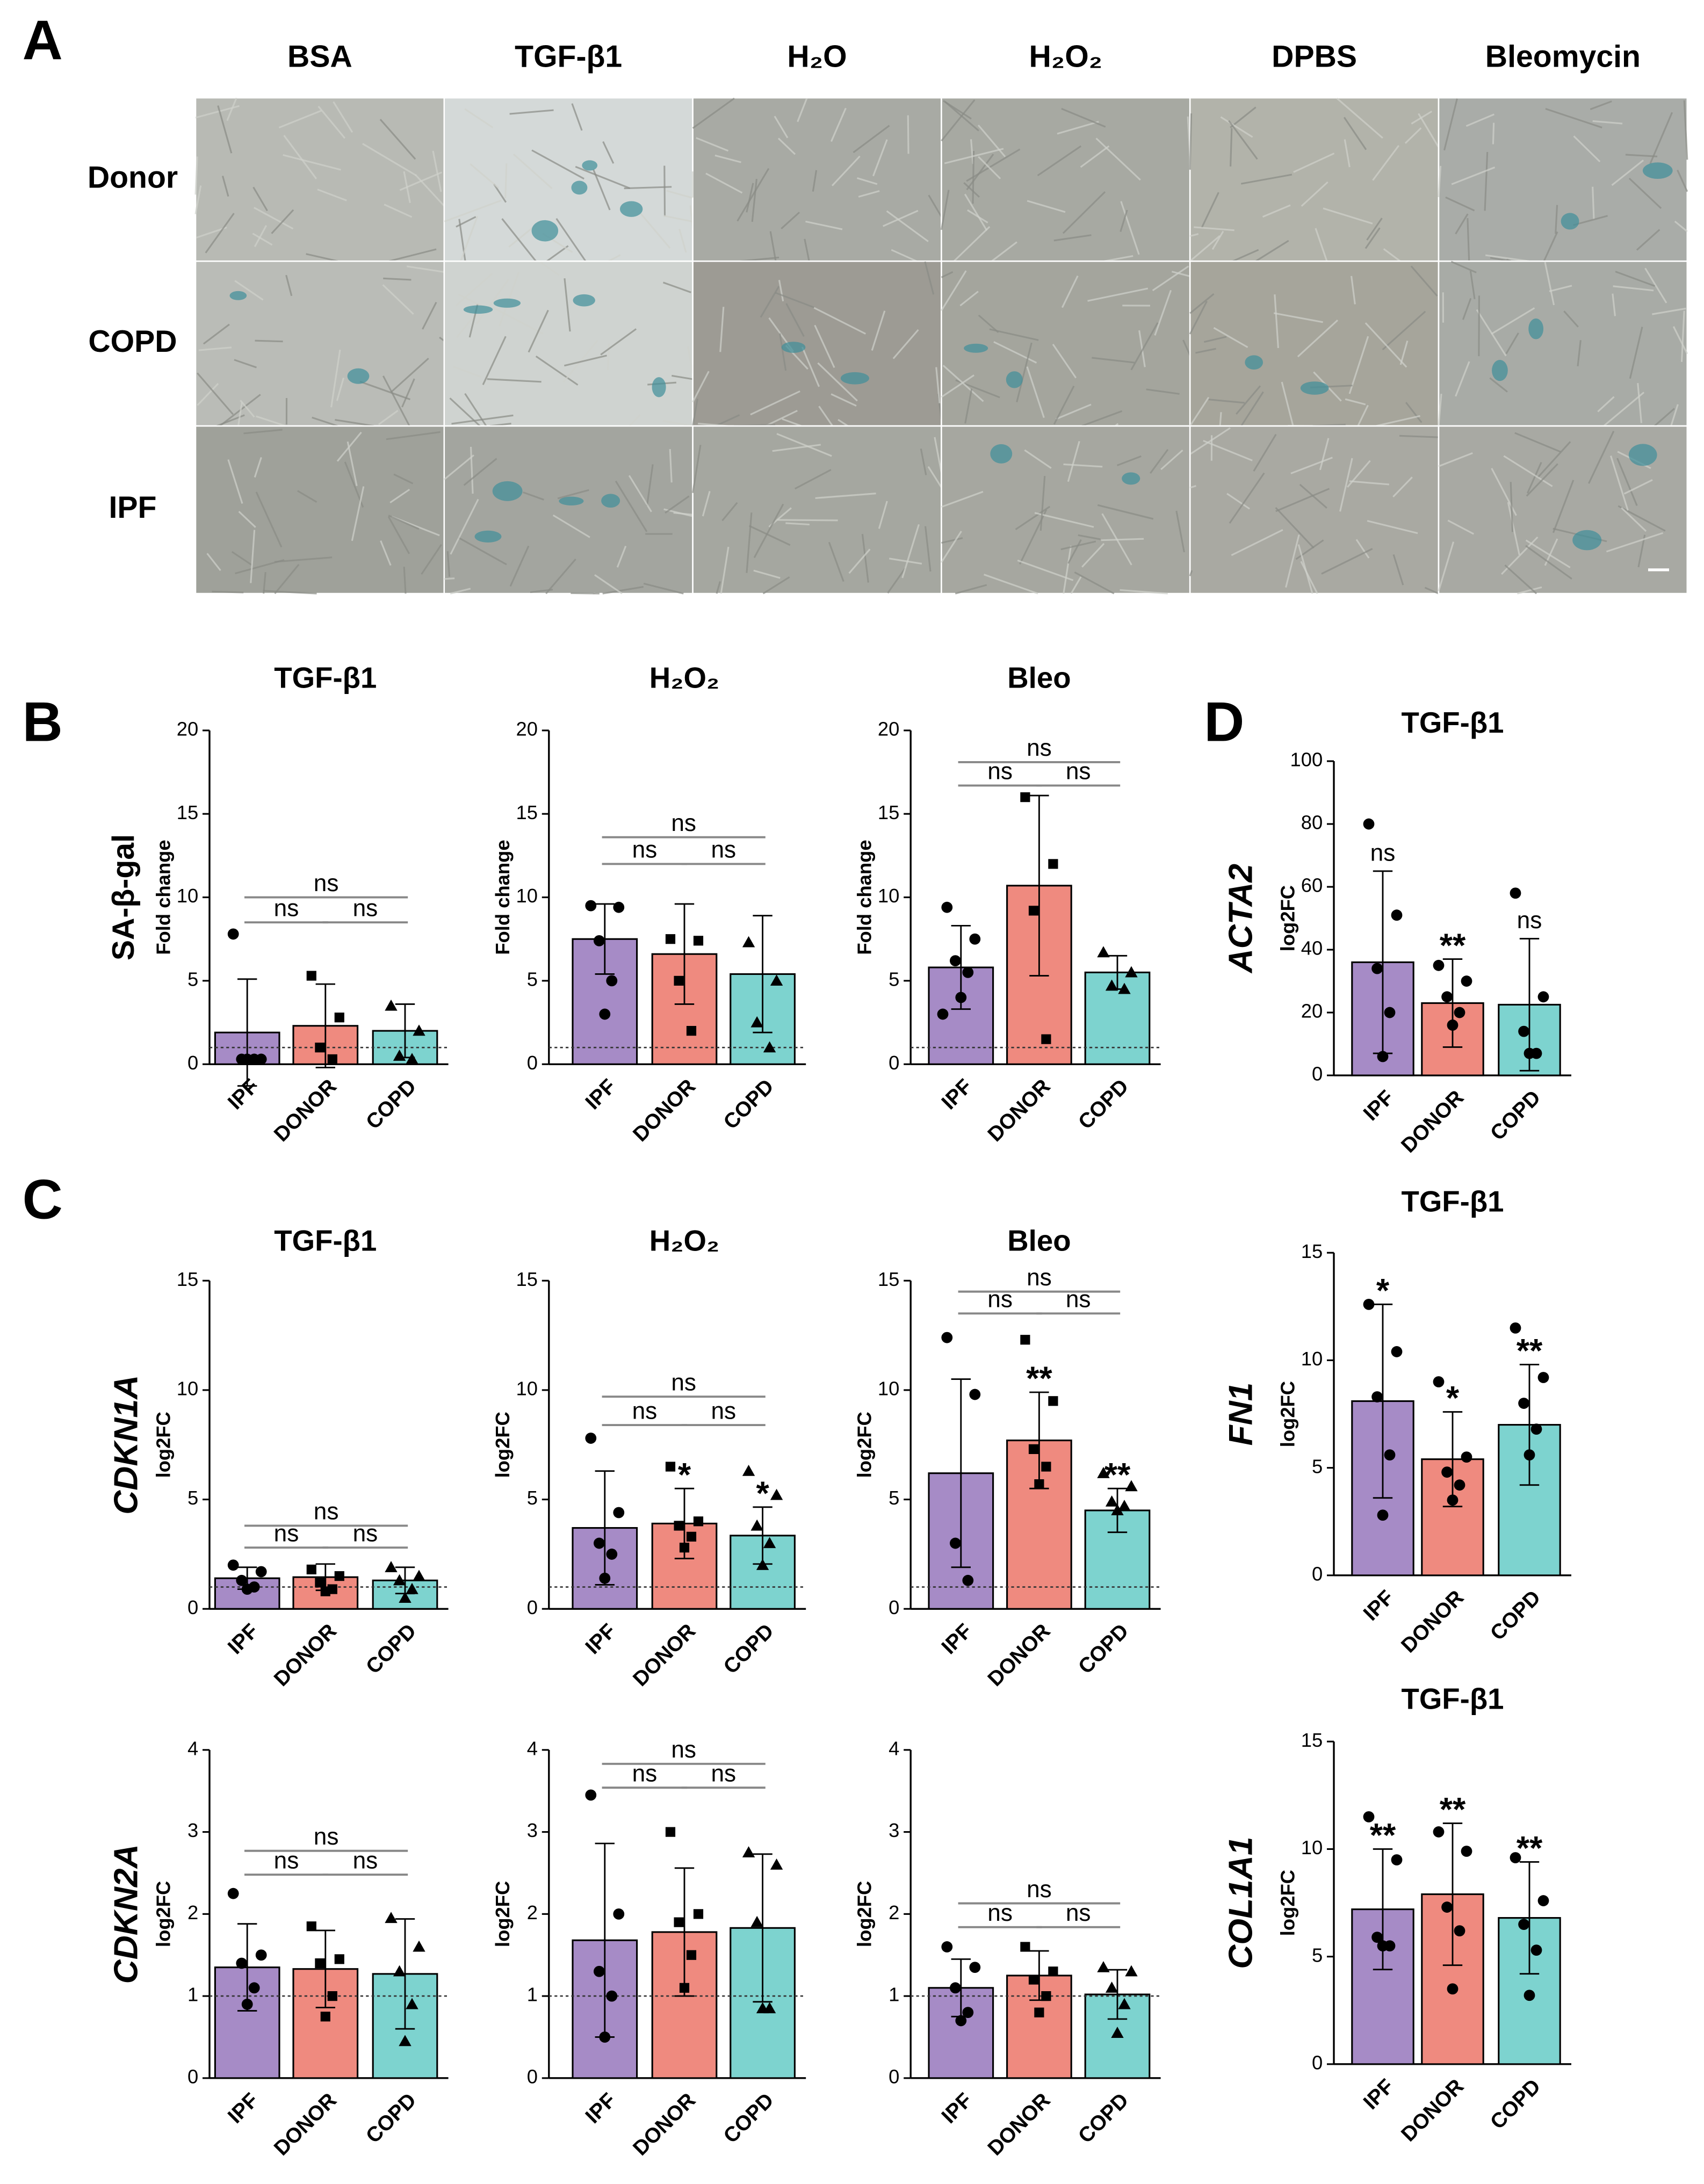 The image size is (1704, 2184). I want to click on row-header: Donor, so click(133, 177).